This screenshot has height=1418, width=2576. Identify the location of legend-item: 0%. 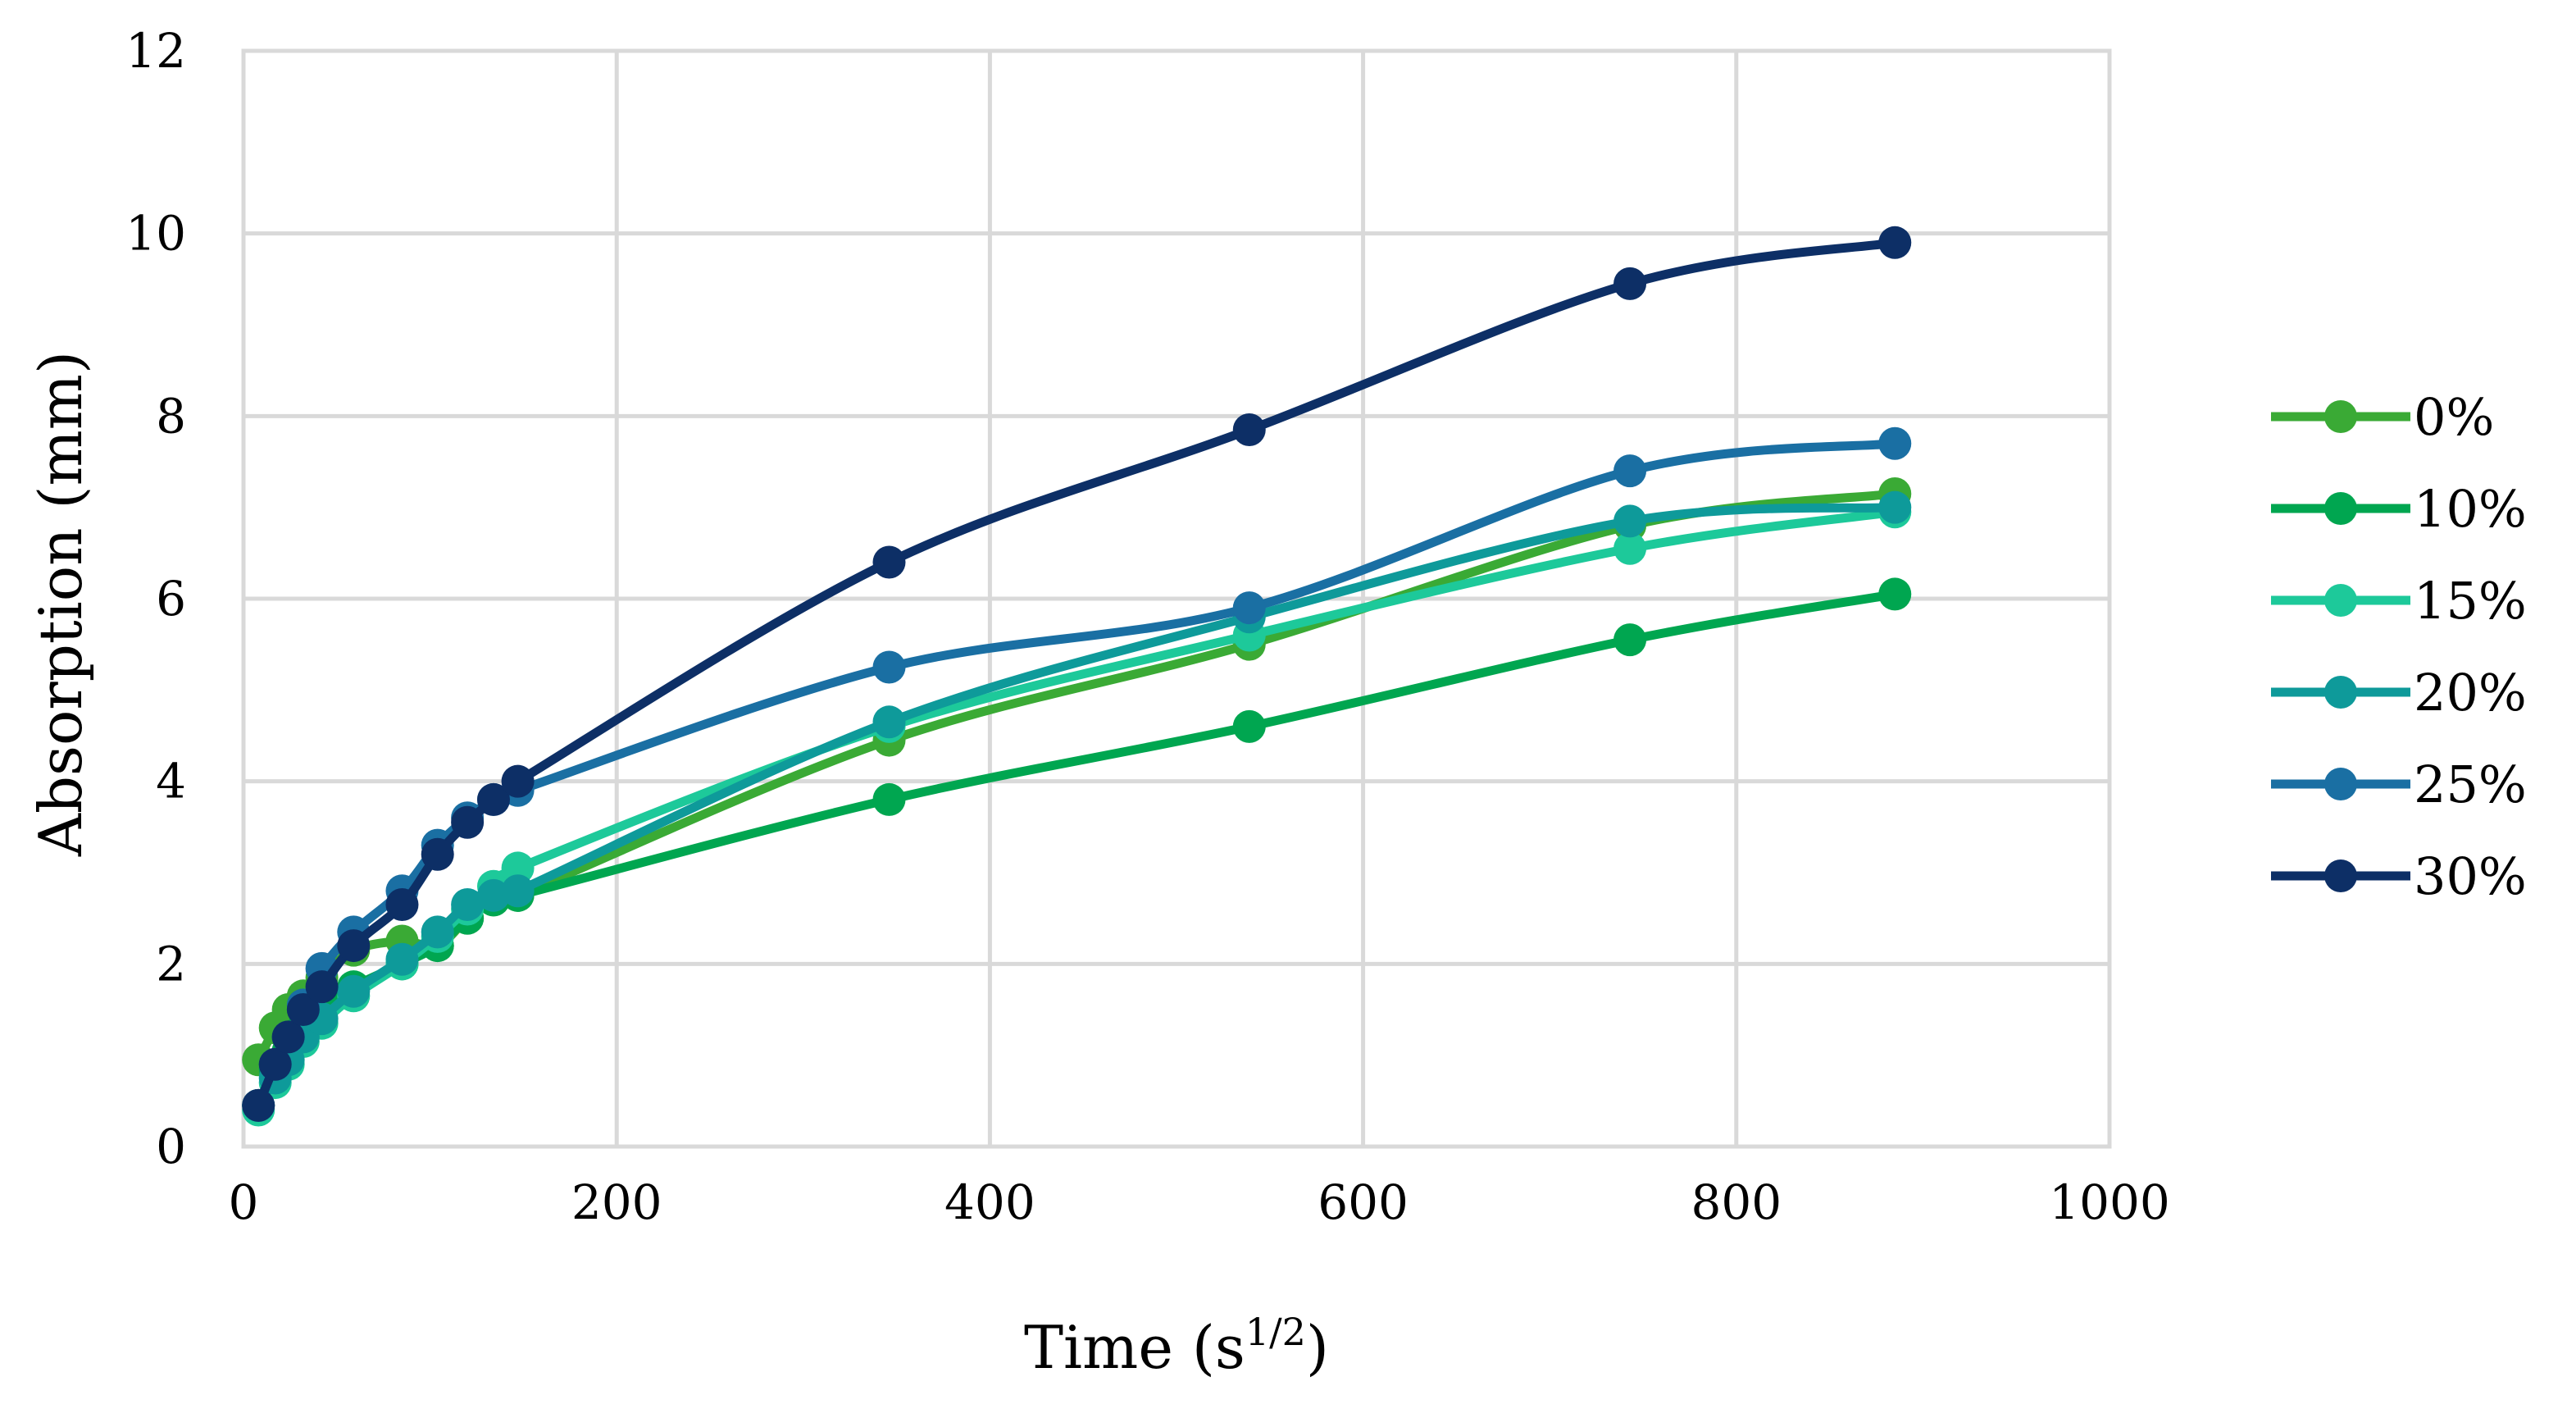
(2382, 417).